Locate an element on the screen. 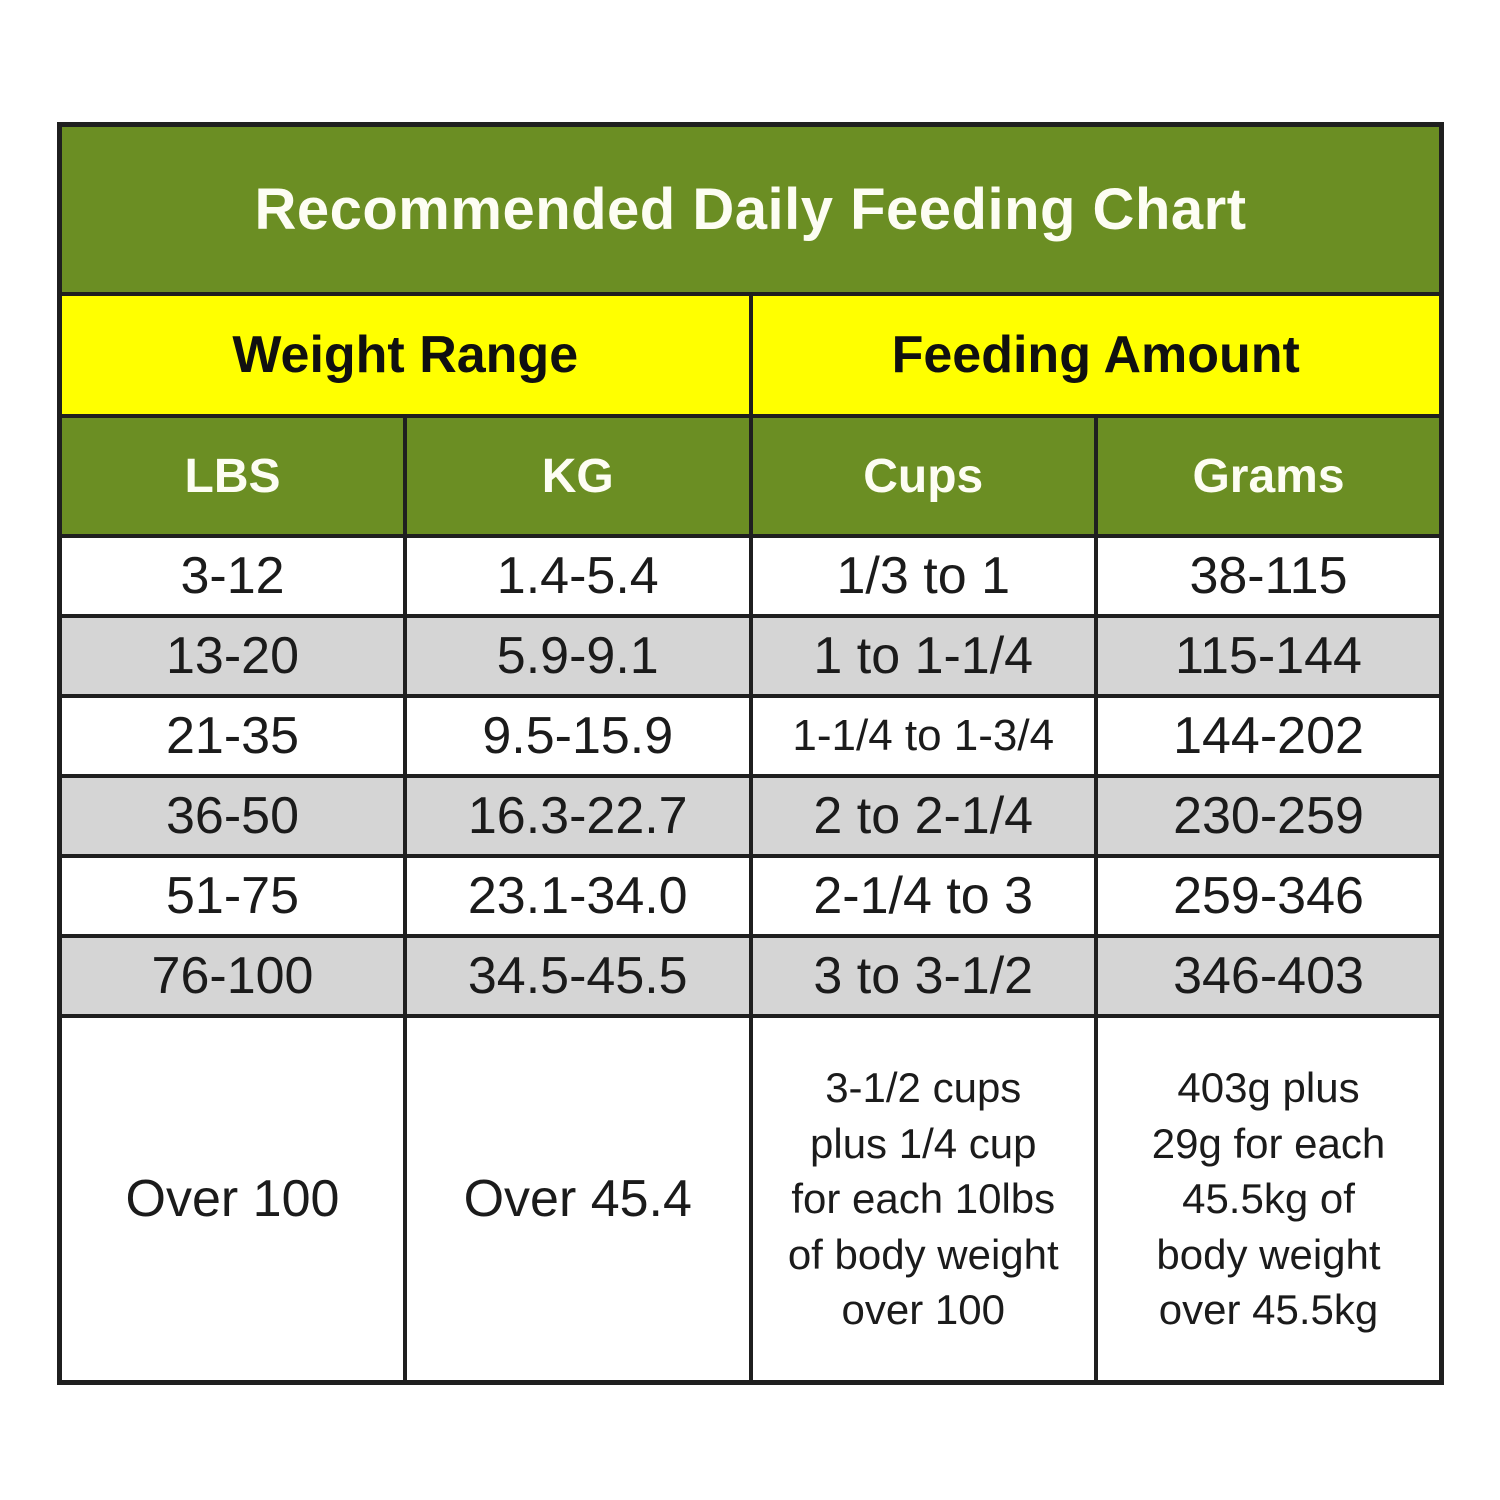  column-group-weight-range: Weight Range is located at coordinates (405, 355).